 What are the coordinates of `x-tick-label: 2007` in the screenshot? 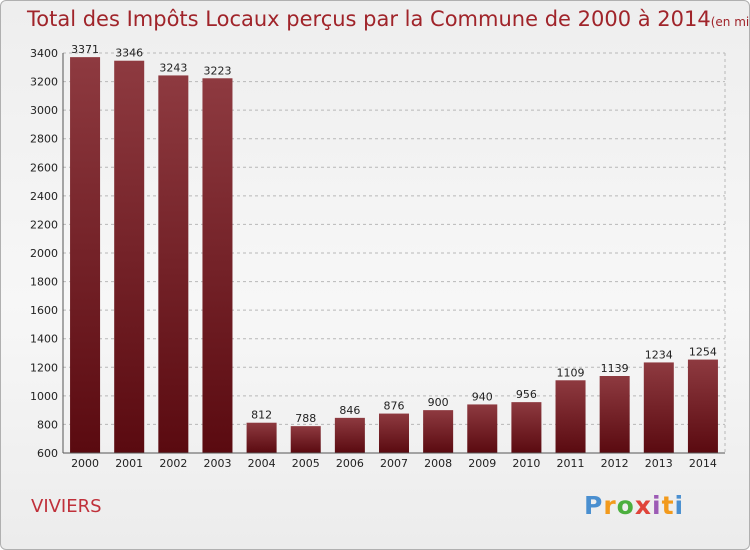 It's located at (394, 463).